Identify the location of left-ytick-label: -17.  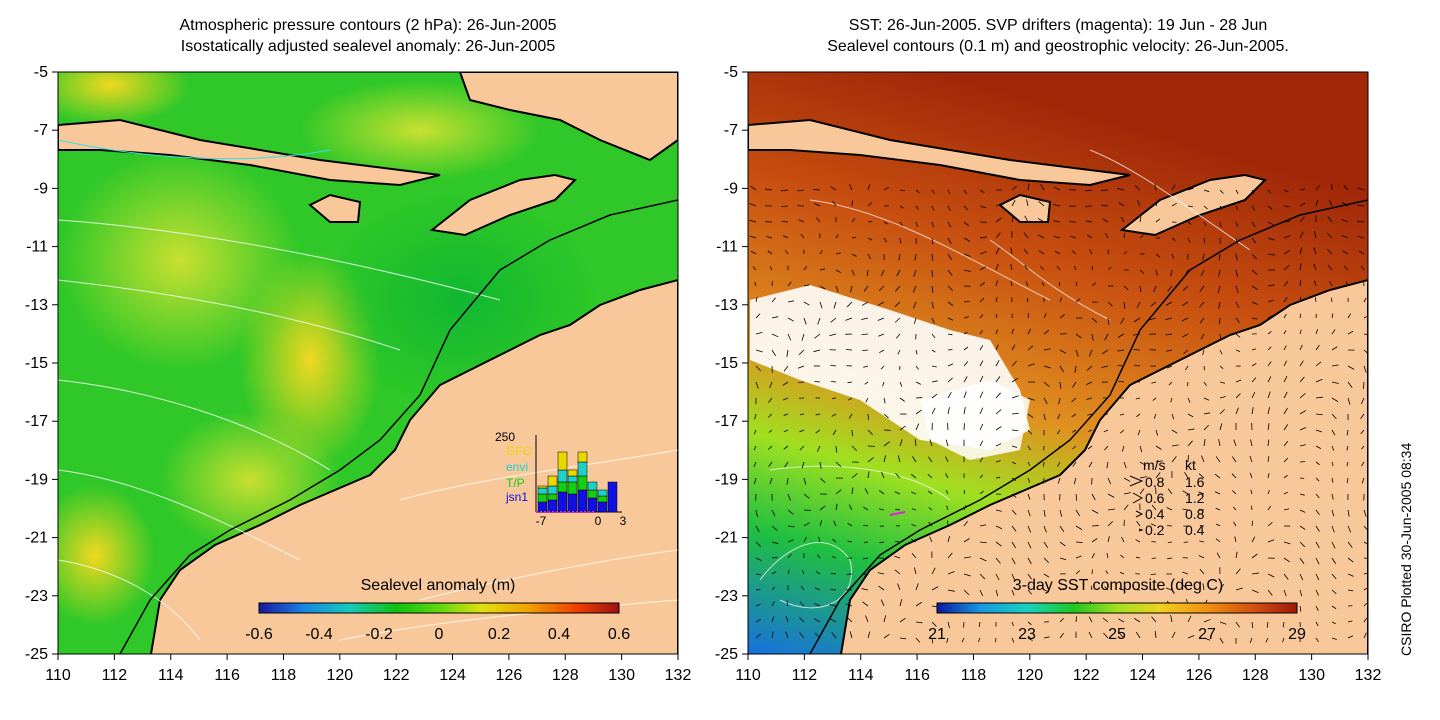
(36, 421).